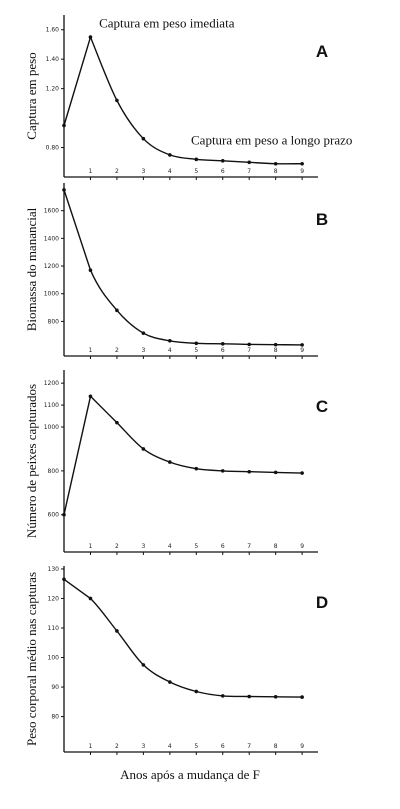 The height and width of the screenshot is (809, 400). Describe the element at coordinates (322, 219) in the screenshot. I see `panel-label: B` at that location.